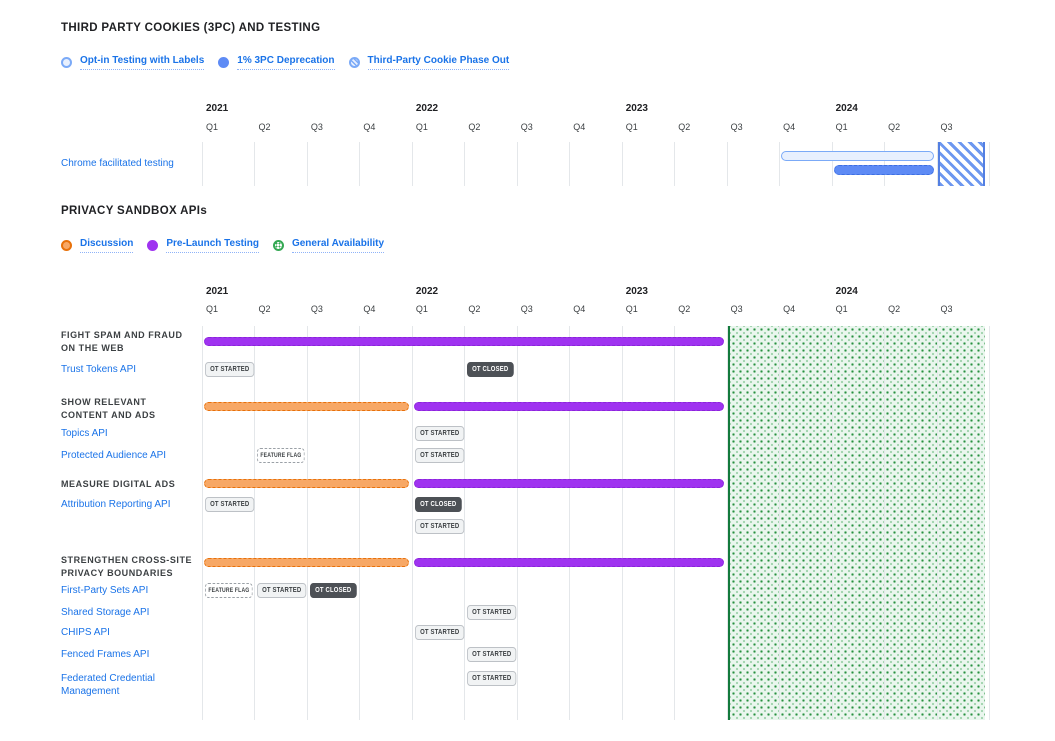  I want to click on legend-item-ga: General Availability, so click(328, 245).